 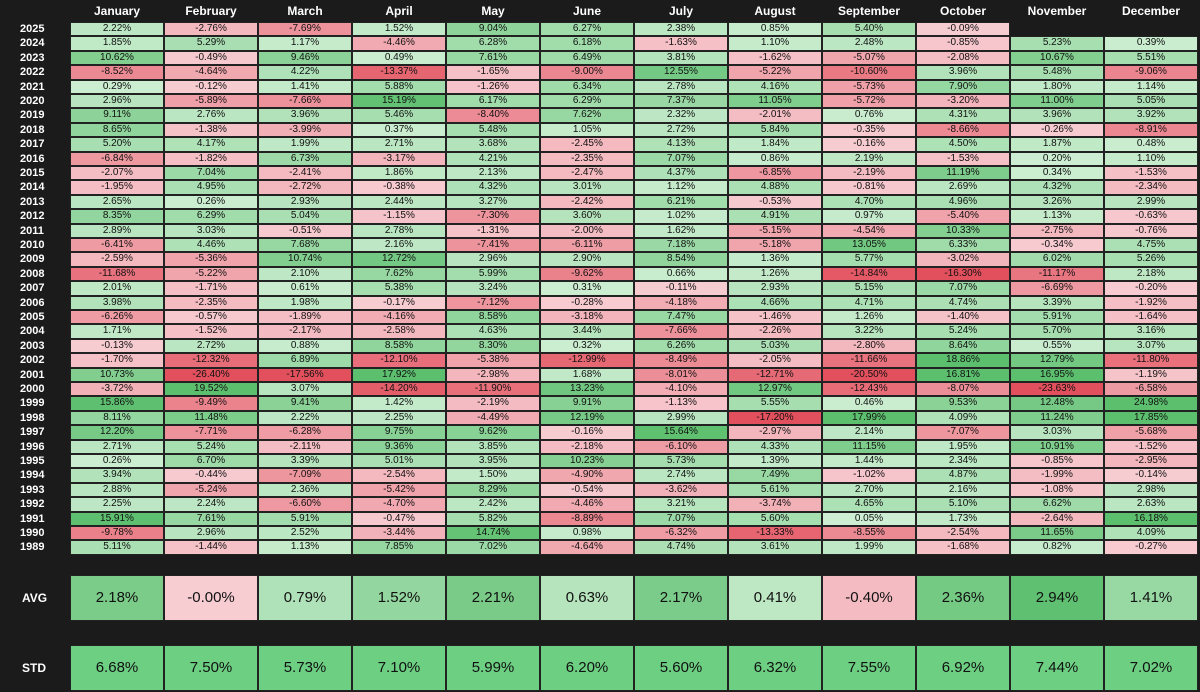 I want to click on heatmap-cell: -14.84%, so click(x=869, y=274).